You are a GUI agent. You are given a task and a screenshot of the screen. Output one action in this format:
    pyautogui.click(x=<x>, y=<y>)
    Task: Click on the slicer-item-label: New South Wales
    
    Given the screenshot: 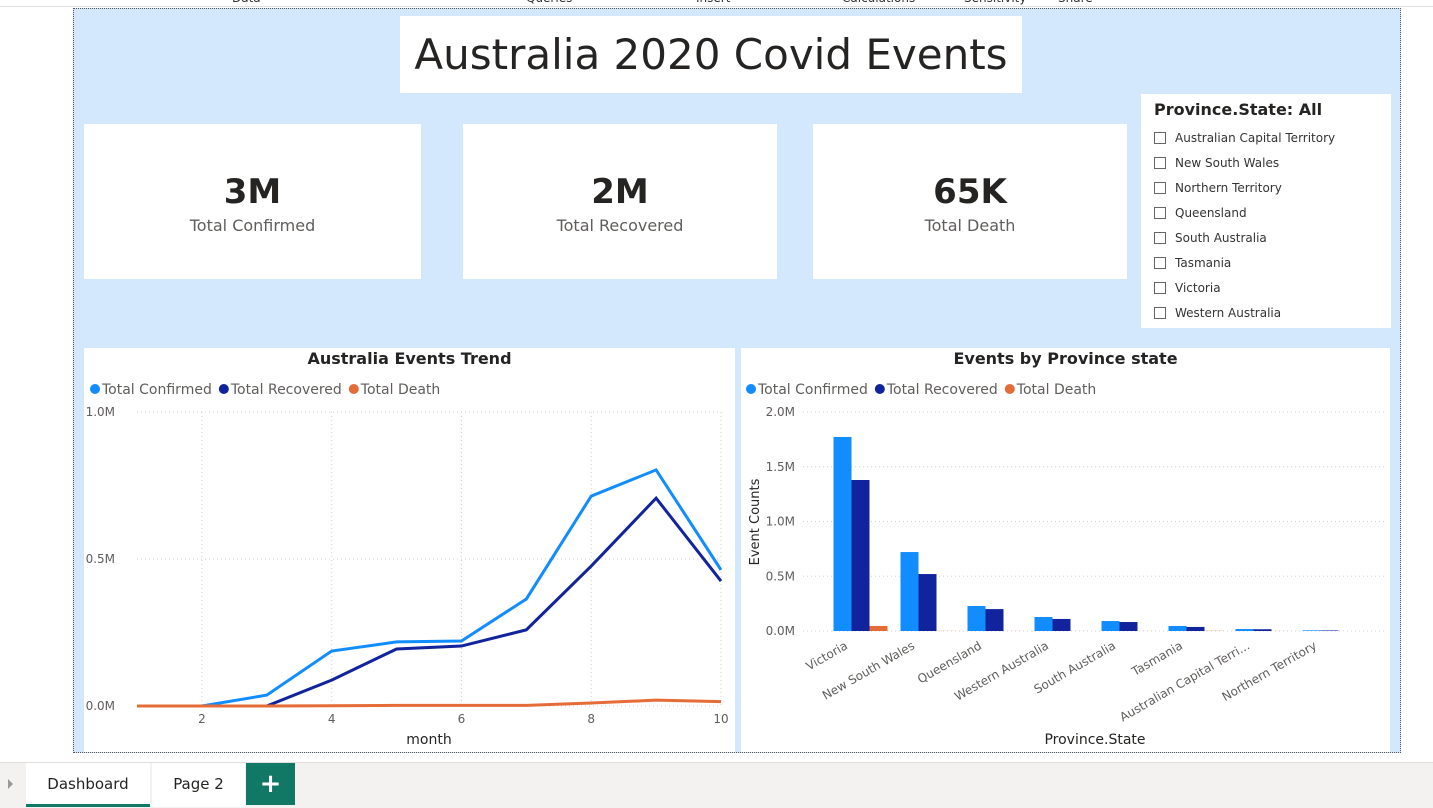 What is the action you would take?
    pyautogui.click(x=1227, y=162)
    